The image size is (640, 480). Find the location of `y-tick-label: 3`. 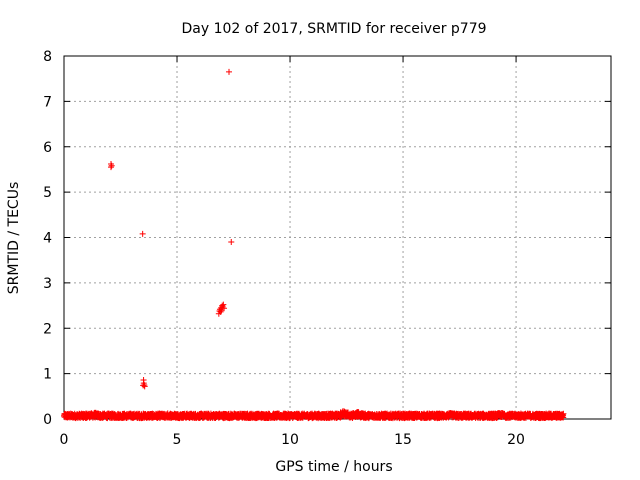

y-tick-label: 3 is located at coordinates (47, 284).